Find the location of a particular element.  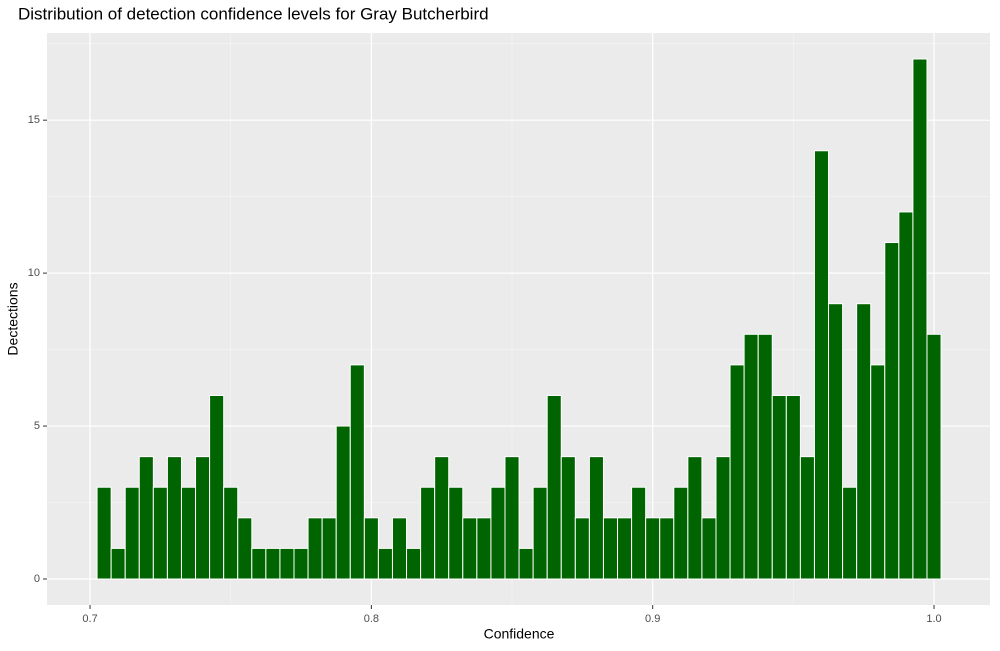

y-tick-label: 10 is located at coordinates (34, 273).